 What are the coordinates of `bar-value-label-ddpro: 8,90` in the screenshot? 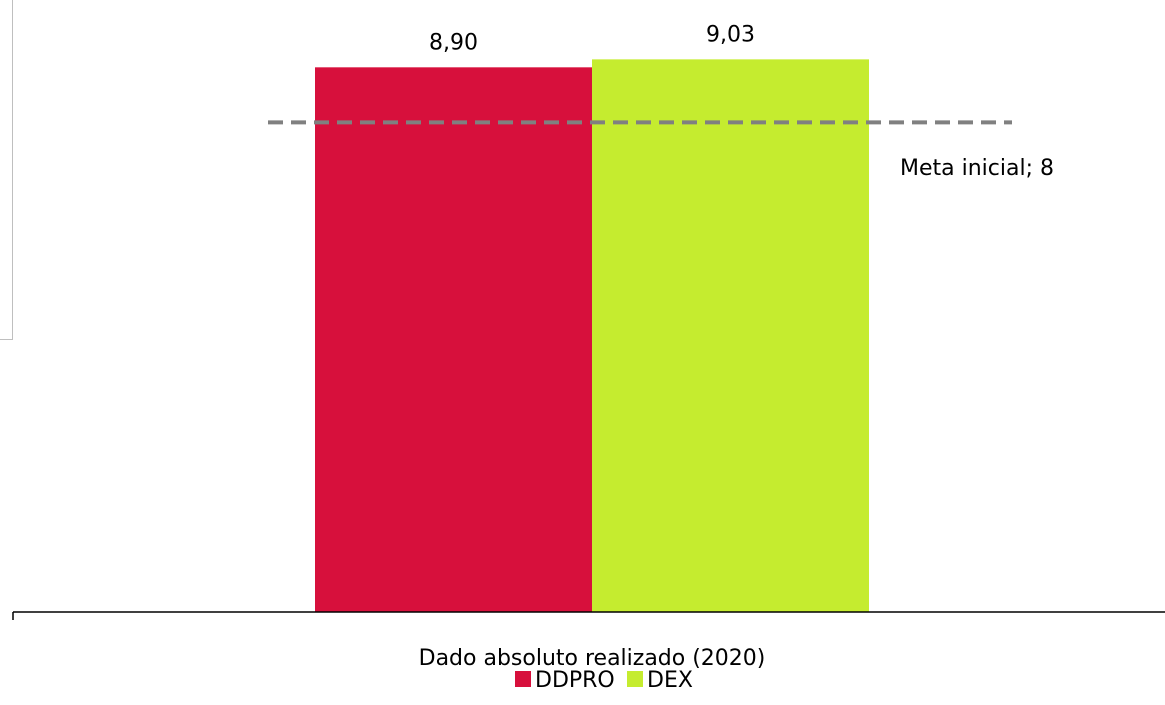 It's located at (453, 42).